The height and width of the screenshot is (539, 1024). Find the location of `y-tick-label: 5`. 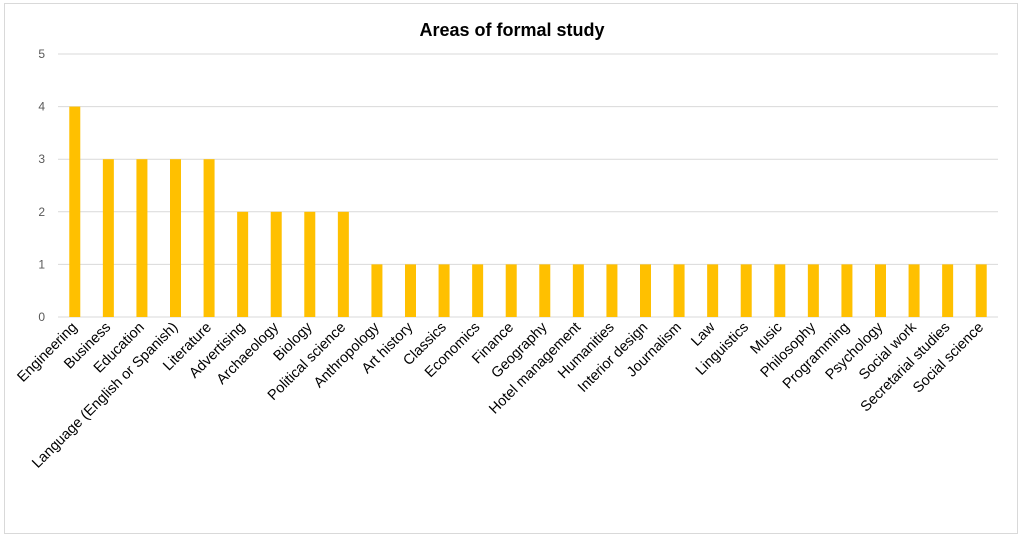

y-tick-label: 5 is located at coordinates (41, 54).